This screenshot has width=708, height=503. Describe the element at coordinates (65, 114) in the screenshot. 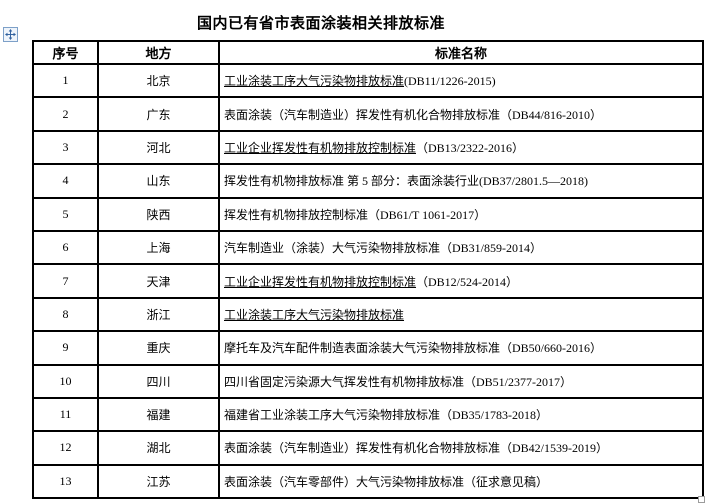

I see `cell-serial-number: 2` at that location.